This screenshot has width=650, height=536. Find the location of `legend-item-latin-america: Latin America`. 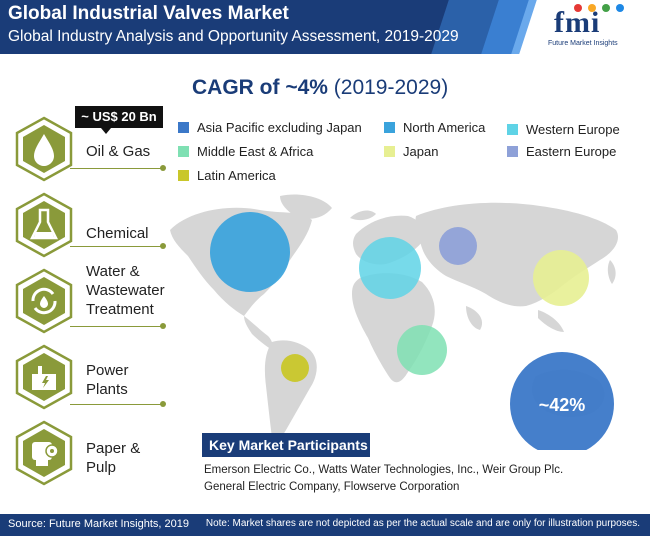

legend-item-latin-america: Latin America is located at coordinates (227, 175).